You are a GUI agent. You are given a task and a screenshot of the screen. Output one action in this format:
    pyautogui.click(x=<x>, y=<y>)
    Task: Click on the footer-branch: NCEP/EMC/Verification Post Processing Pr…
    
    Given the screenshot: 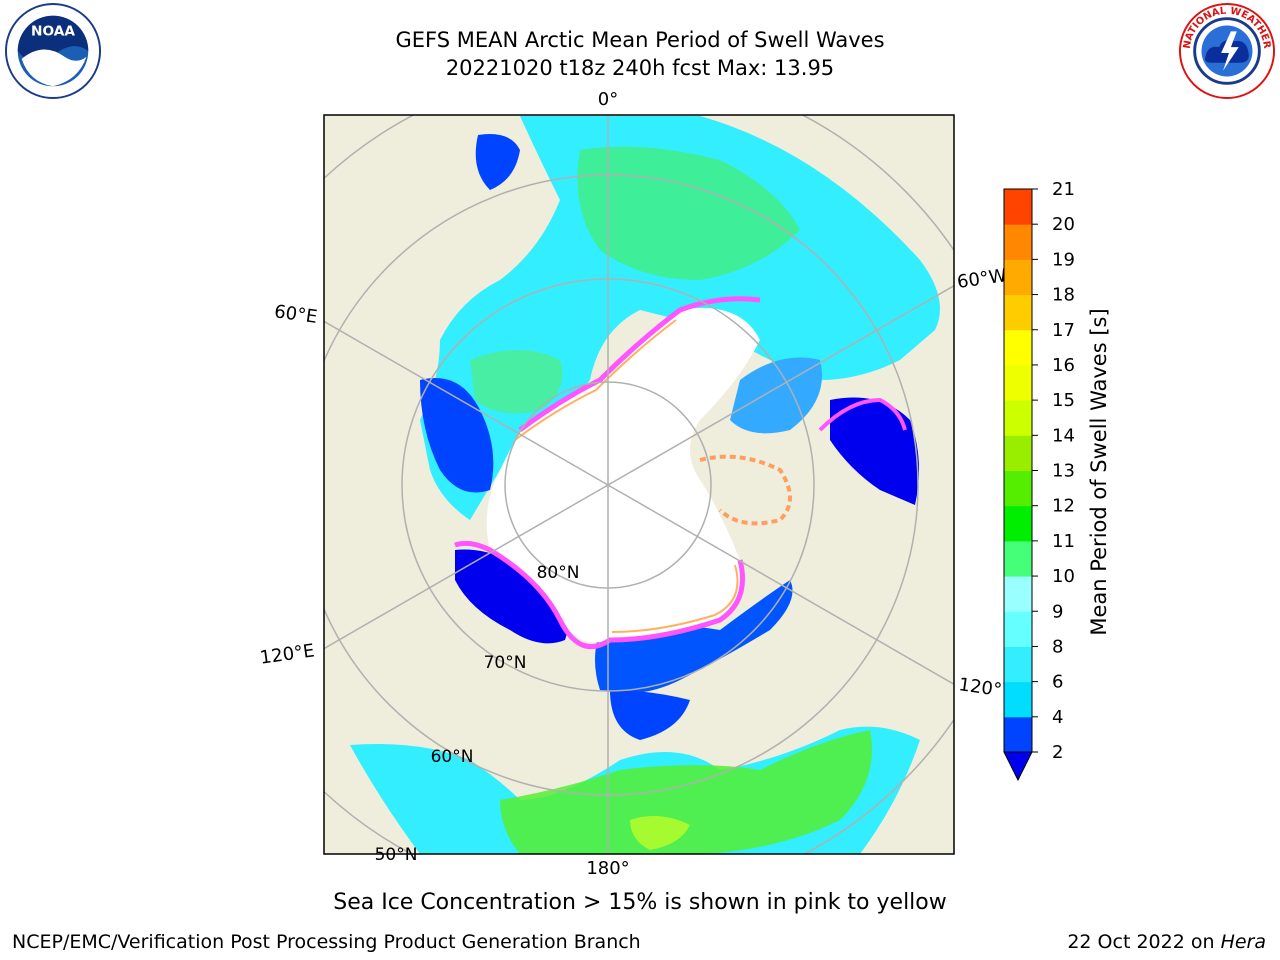 What is the action you would take?
    pyautogui.click(x=326, y=942)
    